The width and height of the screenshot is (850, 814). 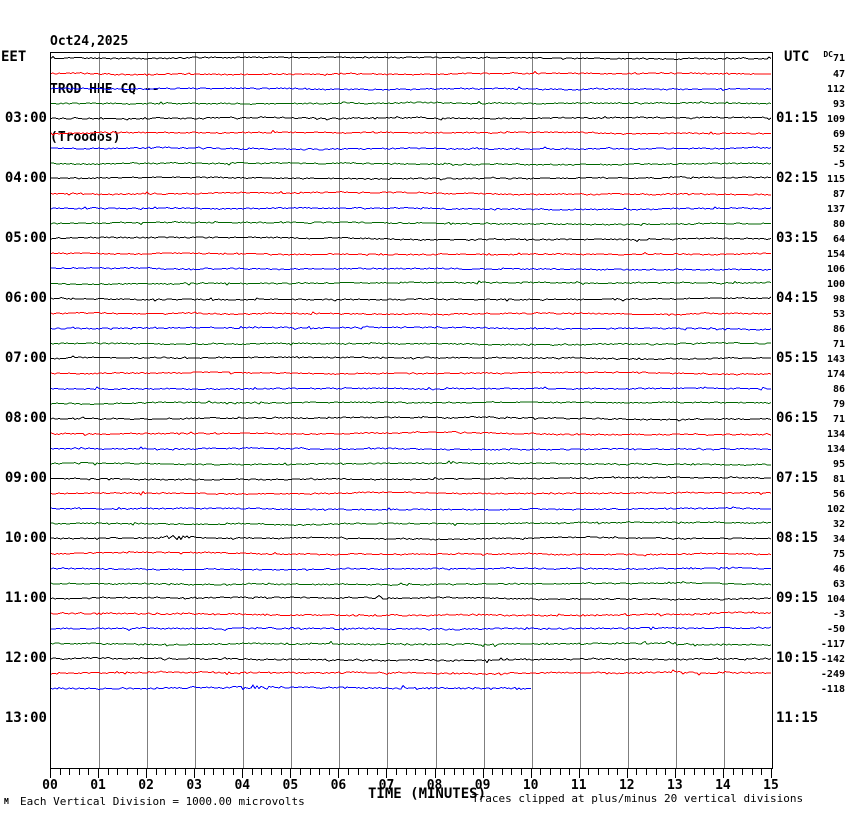 What do you see at coordinates (434, 785) in the screenshot?
I see `x-tick-label: 08` at bounding box center [434, 785].